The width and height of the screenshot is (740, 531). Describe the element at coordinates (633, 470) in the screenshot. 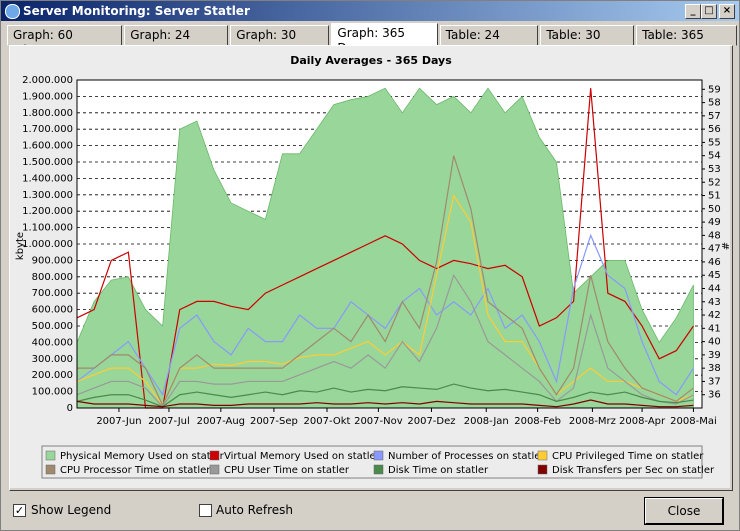

I see `legend-label: Disk Transfers per Sec on statler` at that location.